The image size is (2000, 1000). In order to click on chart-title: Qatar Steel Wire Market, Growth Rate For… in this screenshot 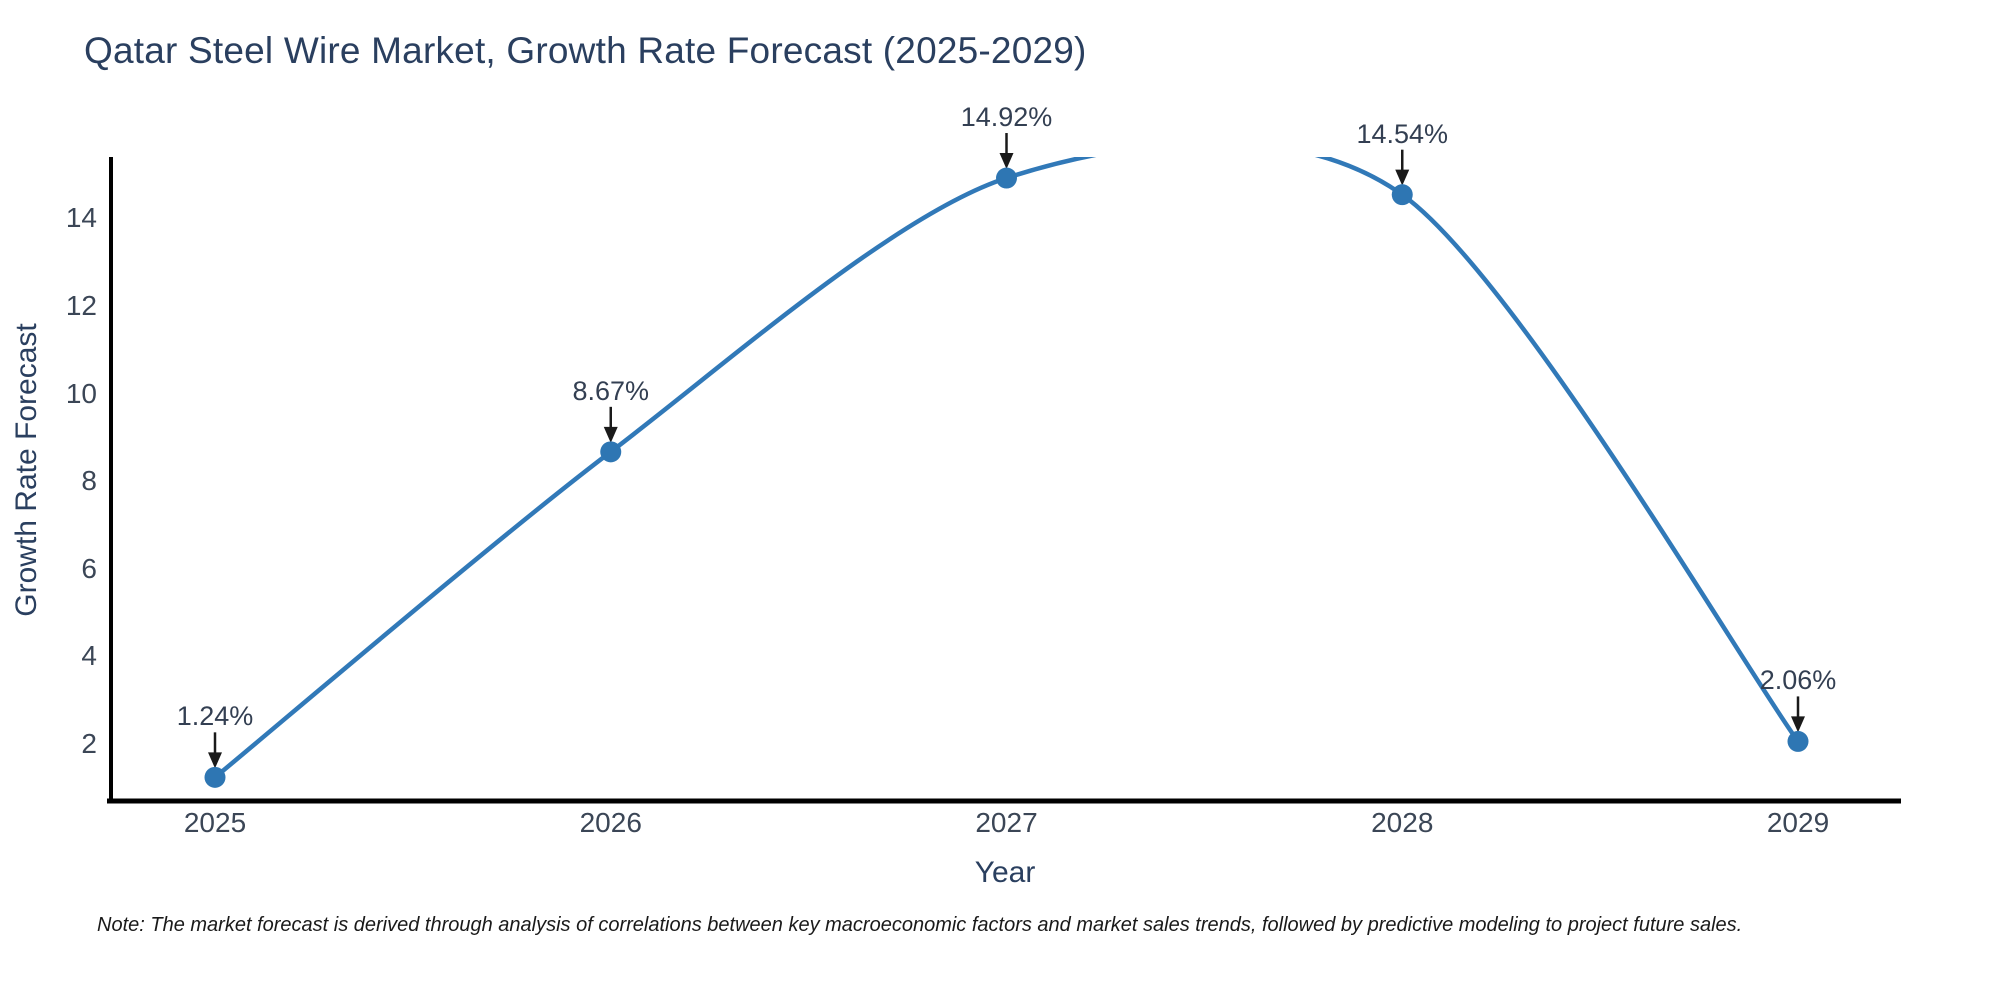, I will do `click(585, 50)`.